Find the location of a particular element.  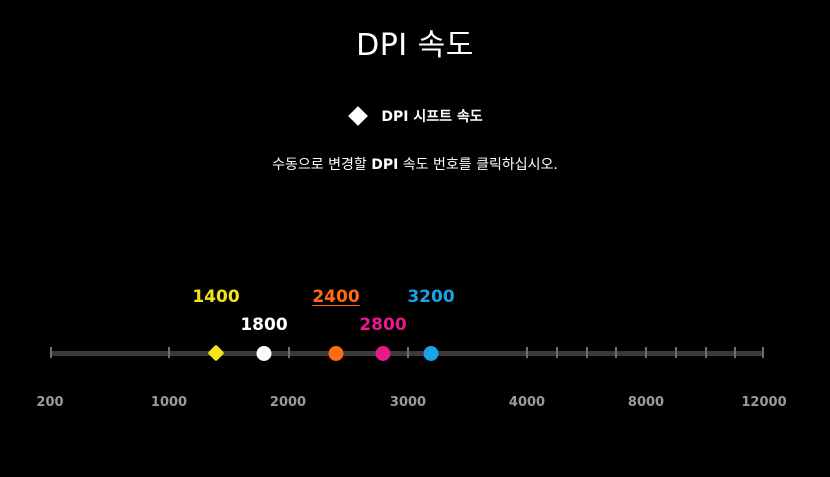

scale-label-1000: 1000 is located at coordinates (169, 402).